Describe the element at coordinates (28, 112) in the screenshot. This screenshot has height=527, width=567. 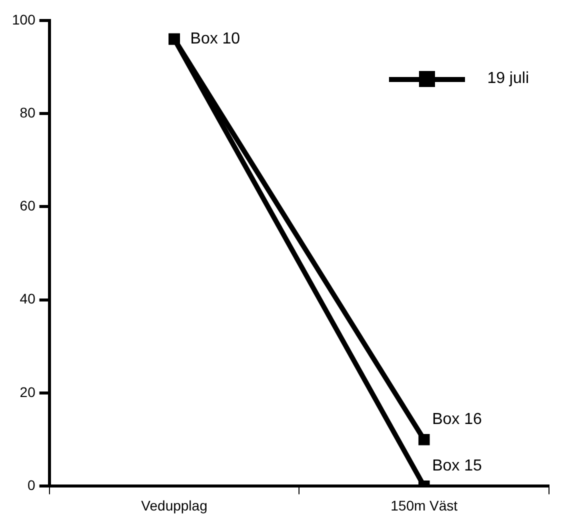
I see `y-tick-label: 80` at that location.